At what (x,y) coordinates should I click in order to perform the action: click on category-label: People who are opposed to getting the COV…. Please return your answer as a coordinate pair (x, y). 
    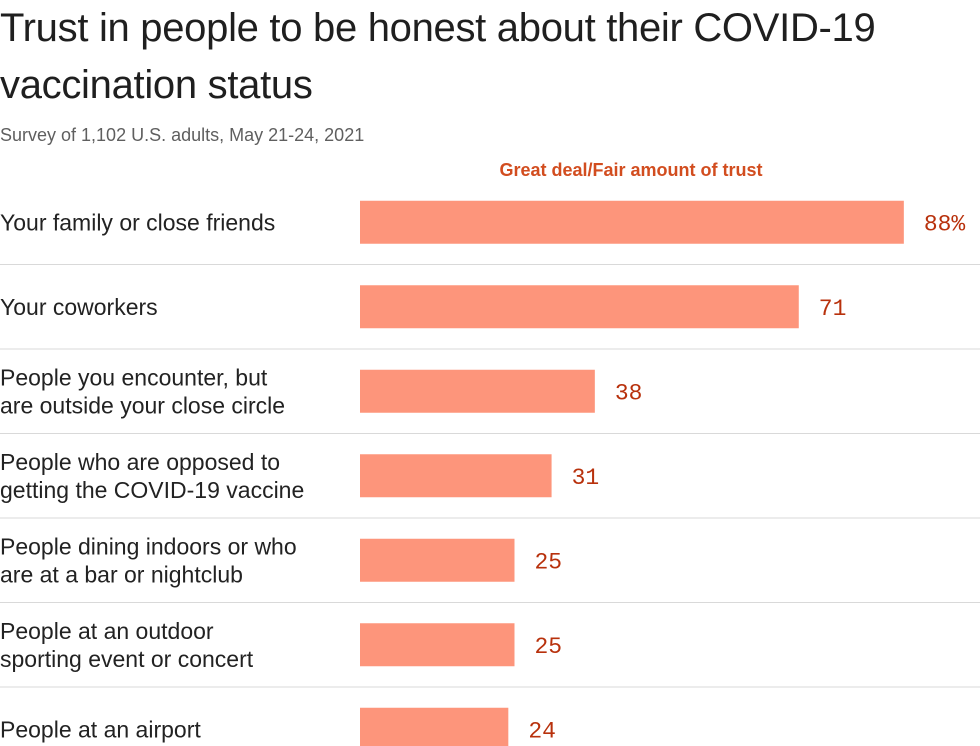
    Looking at the image, I should click on (152, 476).